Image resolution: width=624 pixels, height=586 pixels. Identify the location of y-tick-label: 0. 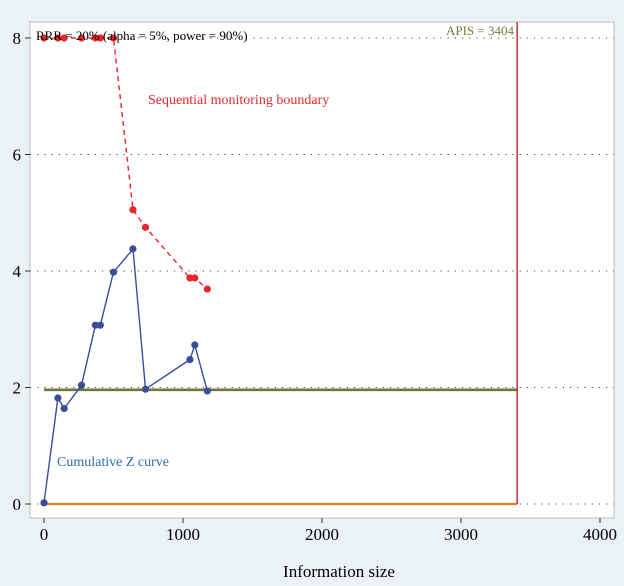
(17, 504).